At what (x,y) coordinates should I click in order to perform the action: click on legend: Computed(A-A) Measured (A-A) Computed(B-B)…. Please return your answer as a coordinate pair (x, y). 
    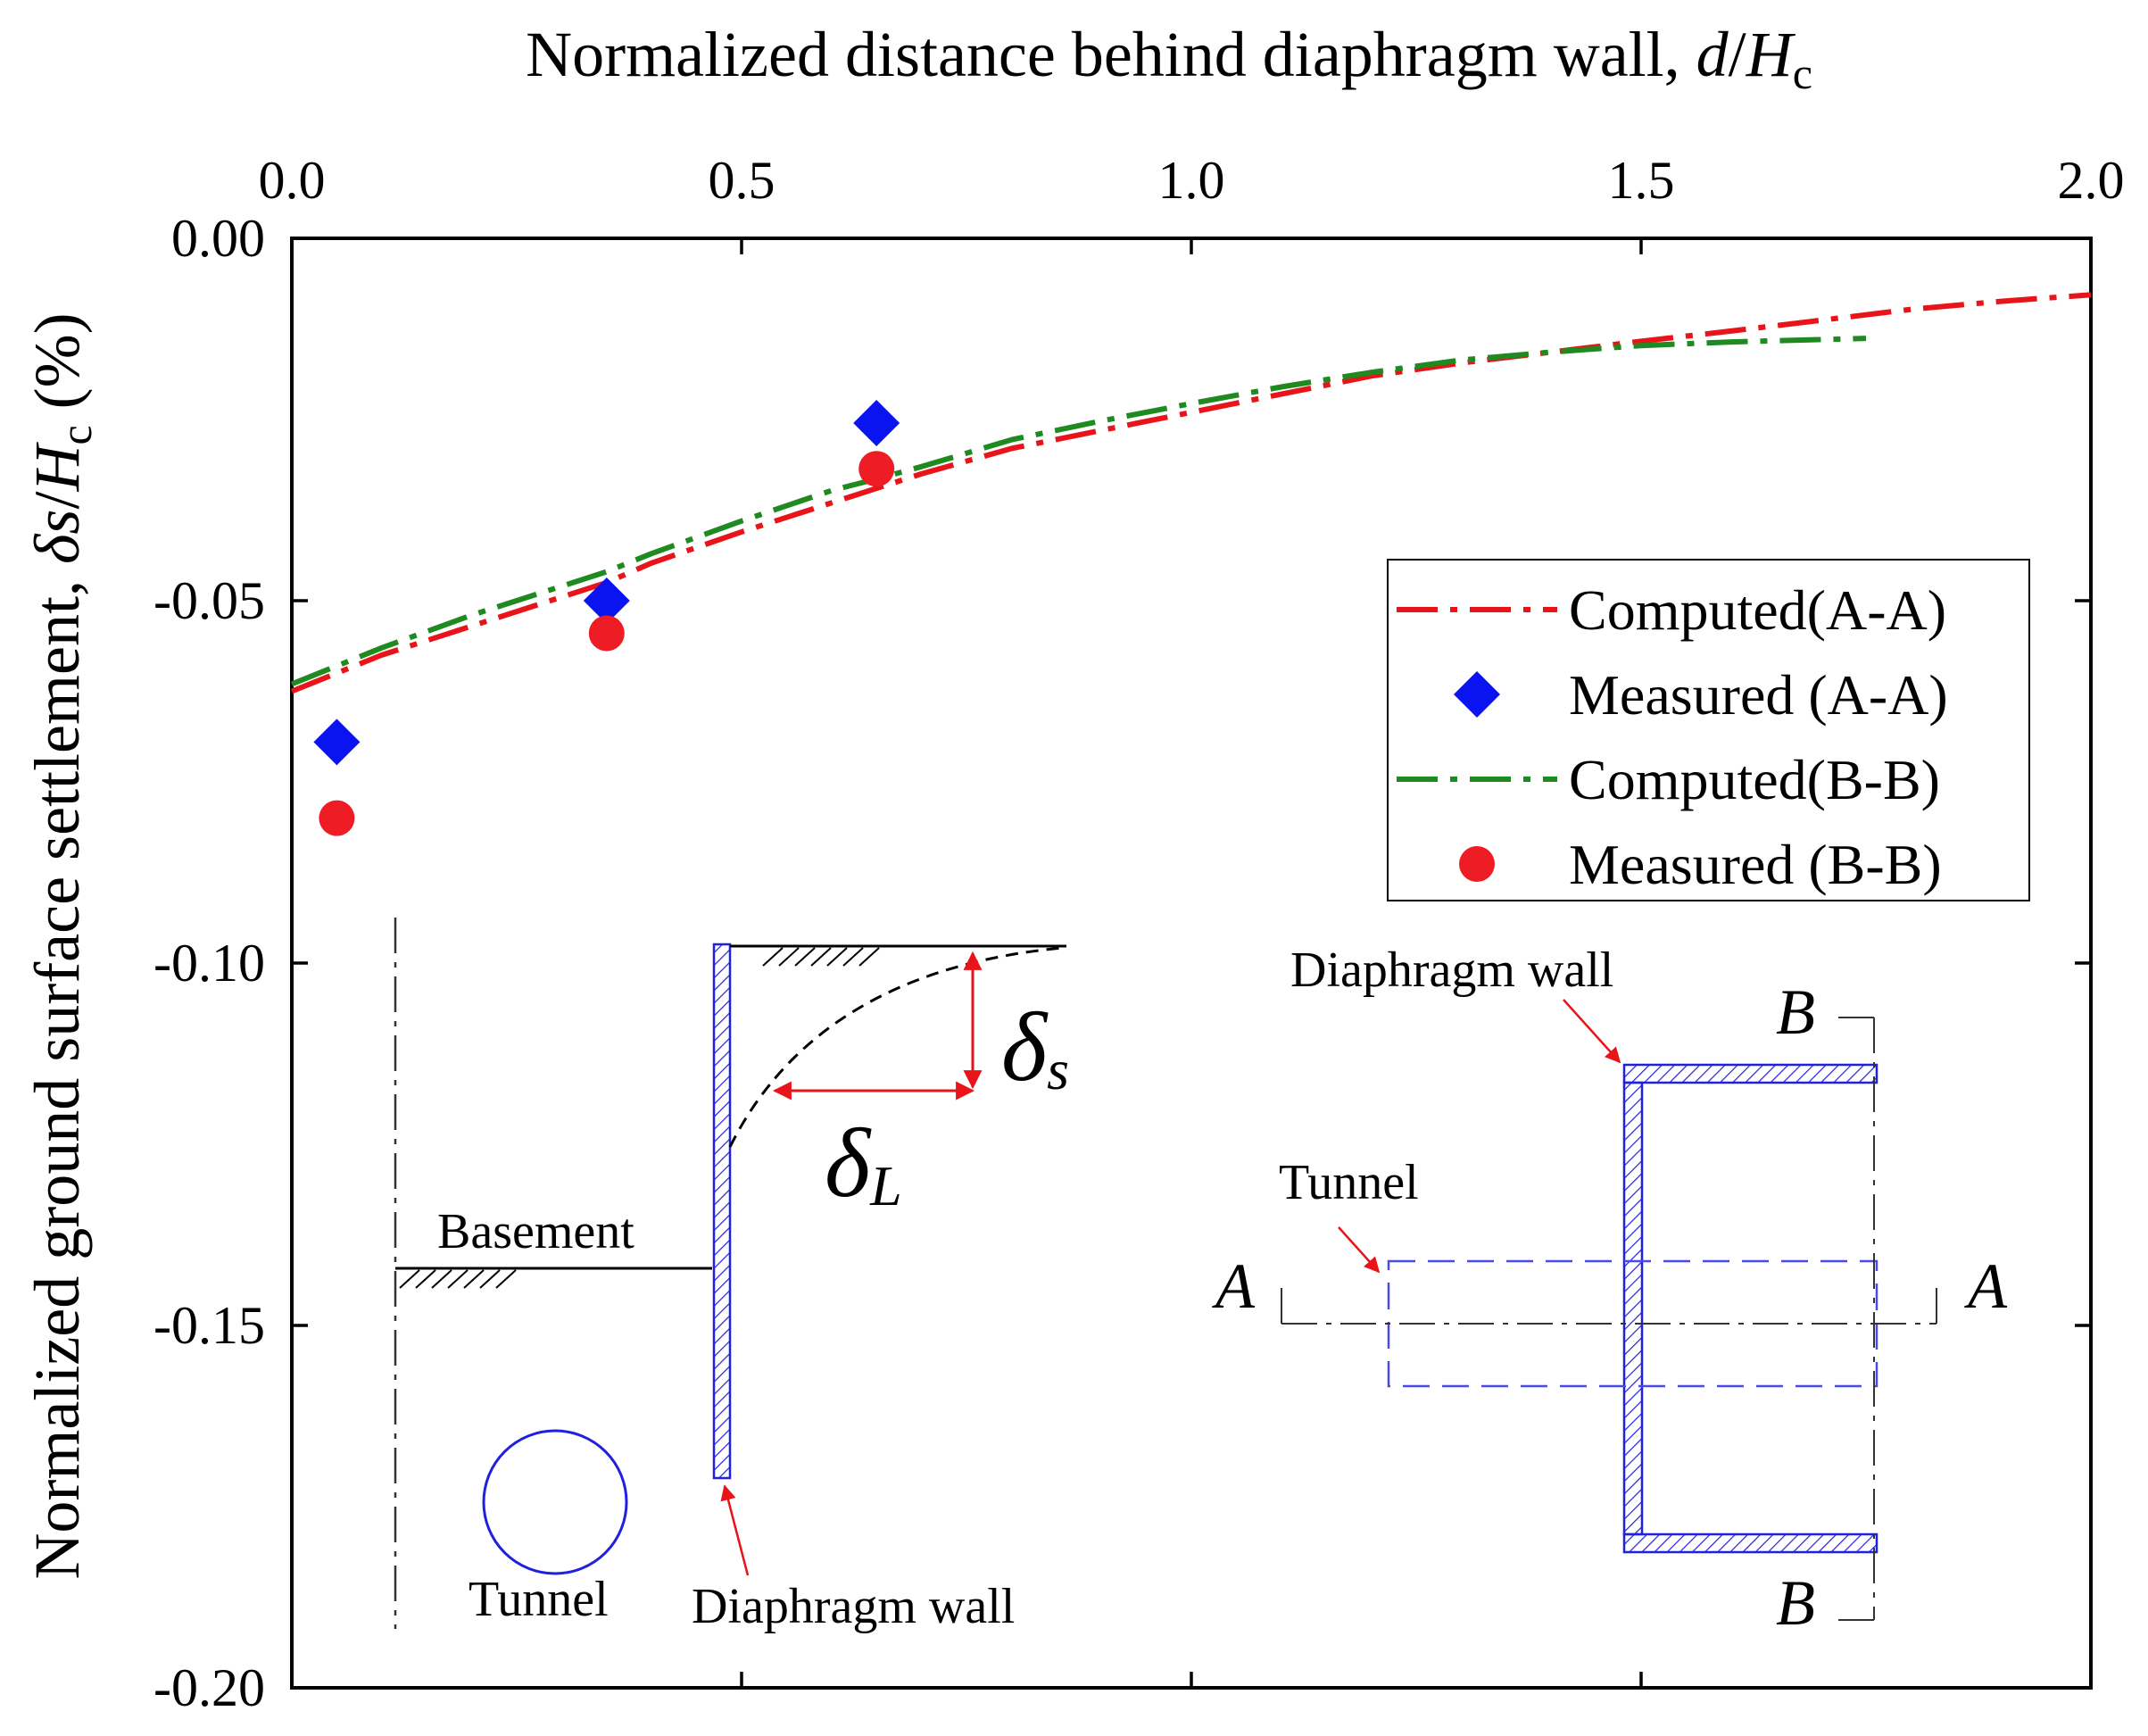
    Looking at the image, I should click on (1709, 730).